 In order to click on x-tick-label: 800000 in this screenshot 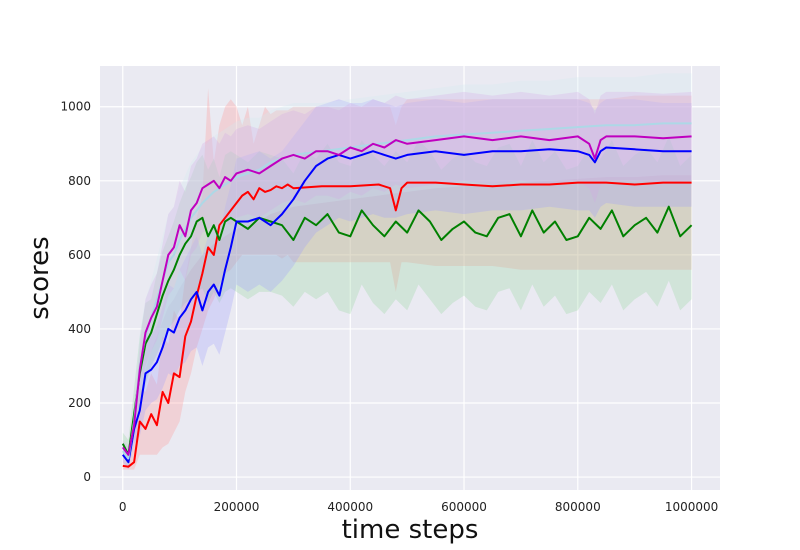, I will do `click(578, 507)`.